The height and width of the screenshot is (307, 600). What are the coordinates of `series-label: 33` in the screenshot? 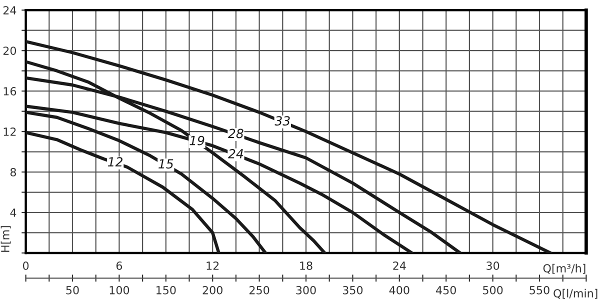 It's located at (282, 121).